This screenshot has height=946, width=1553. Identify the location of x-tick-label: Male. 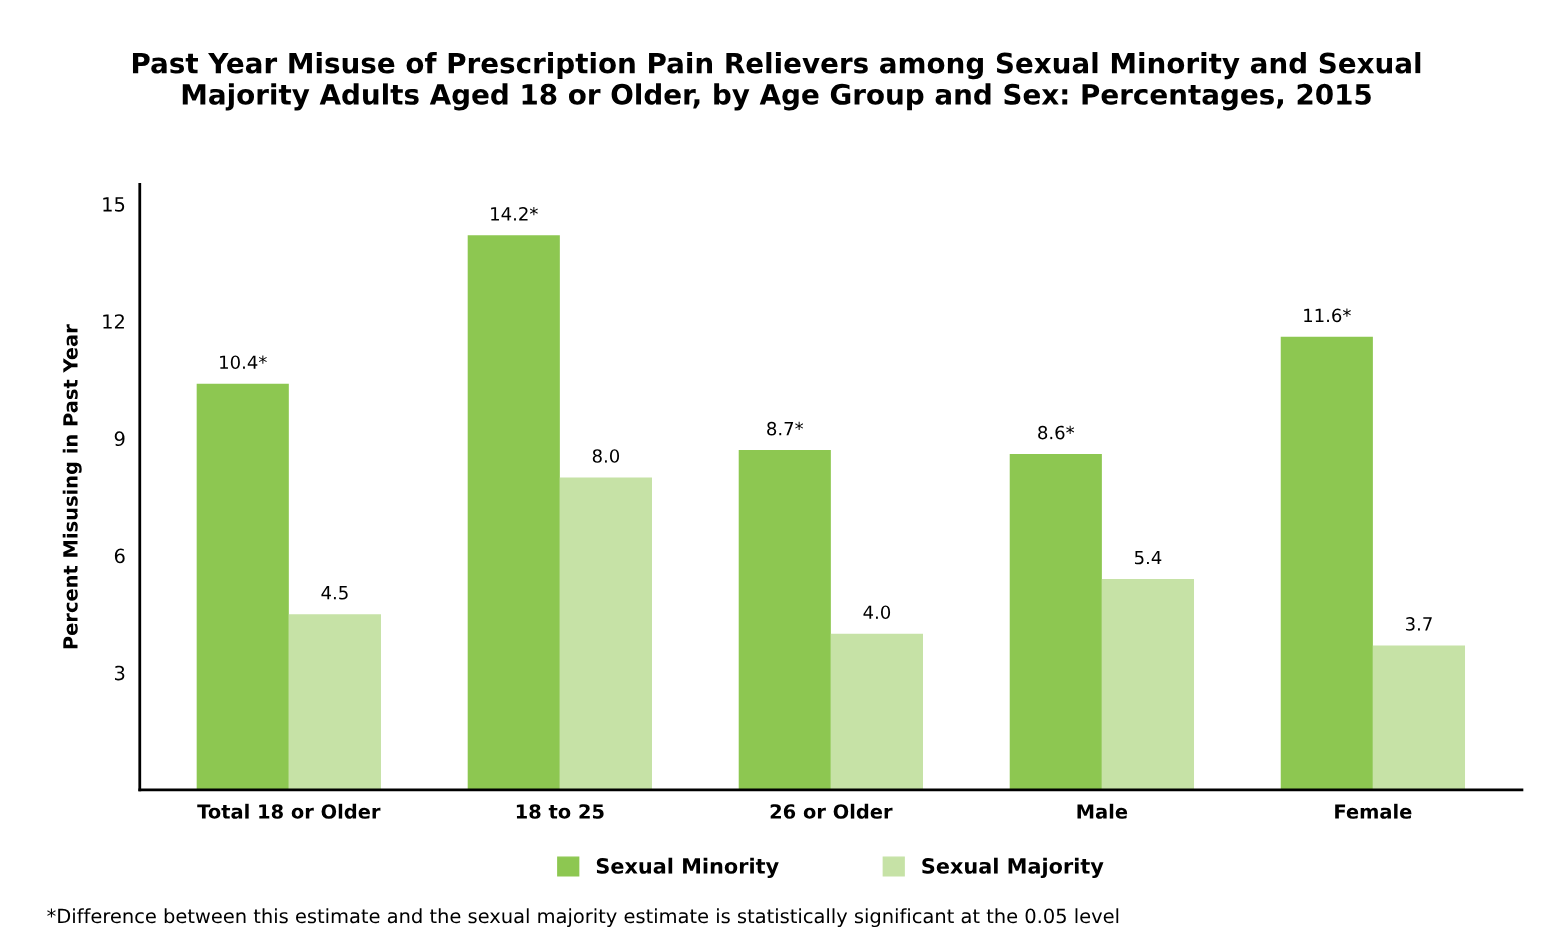
(1102, 811).